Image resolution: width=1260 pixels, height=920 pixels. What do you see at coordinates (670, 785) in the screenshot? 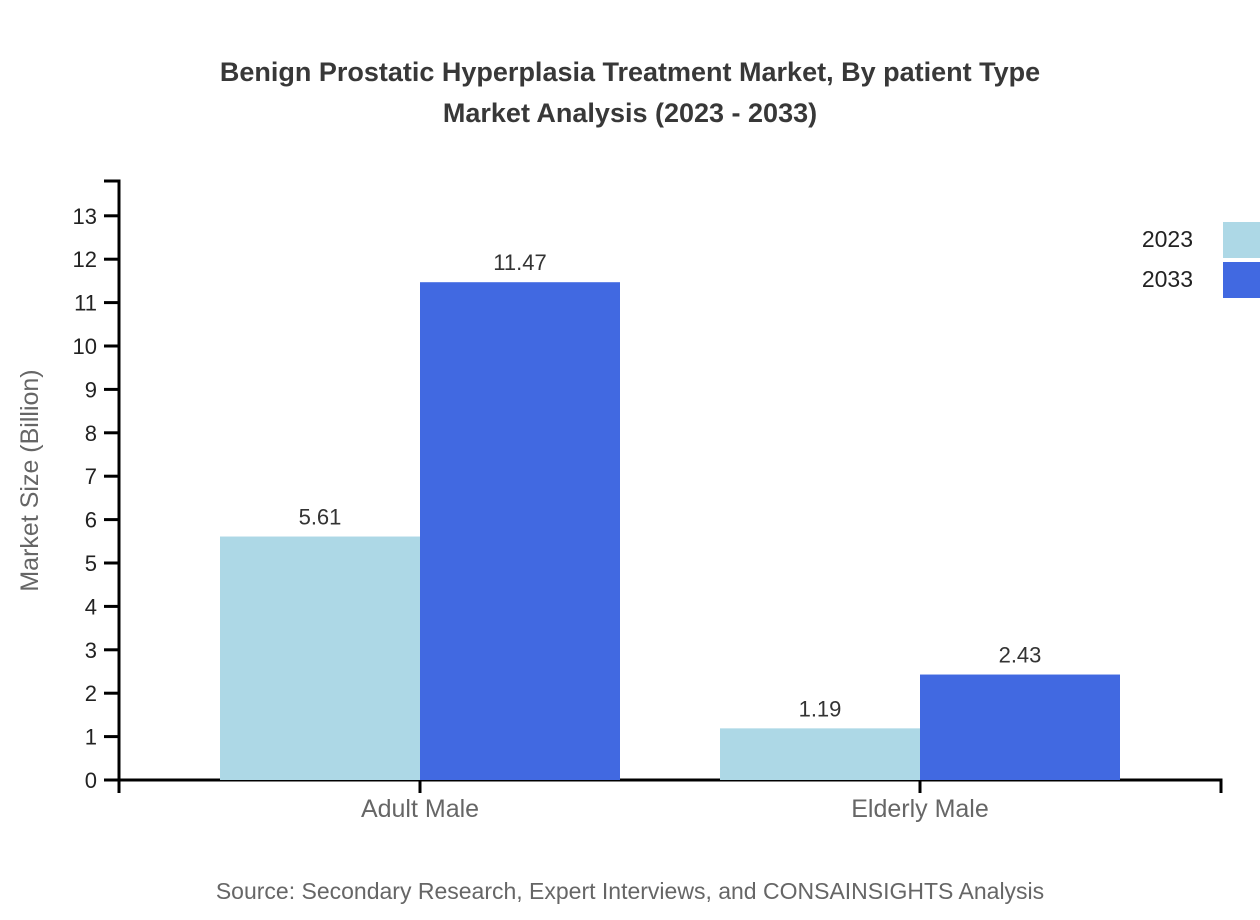
I see `x-axis-line` at bounding box center [670, 785].